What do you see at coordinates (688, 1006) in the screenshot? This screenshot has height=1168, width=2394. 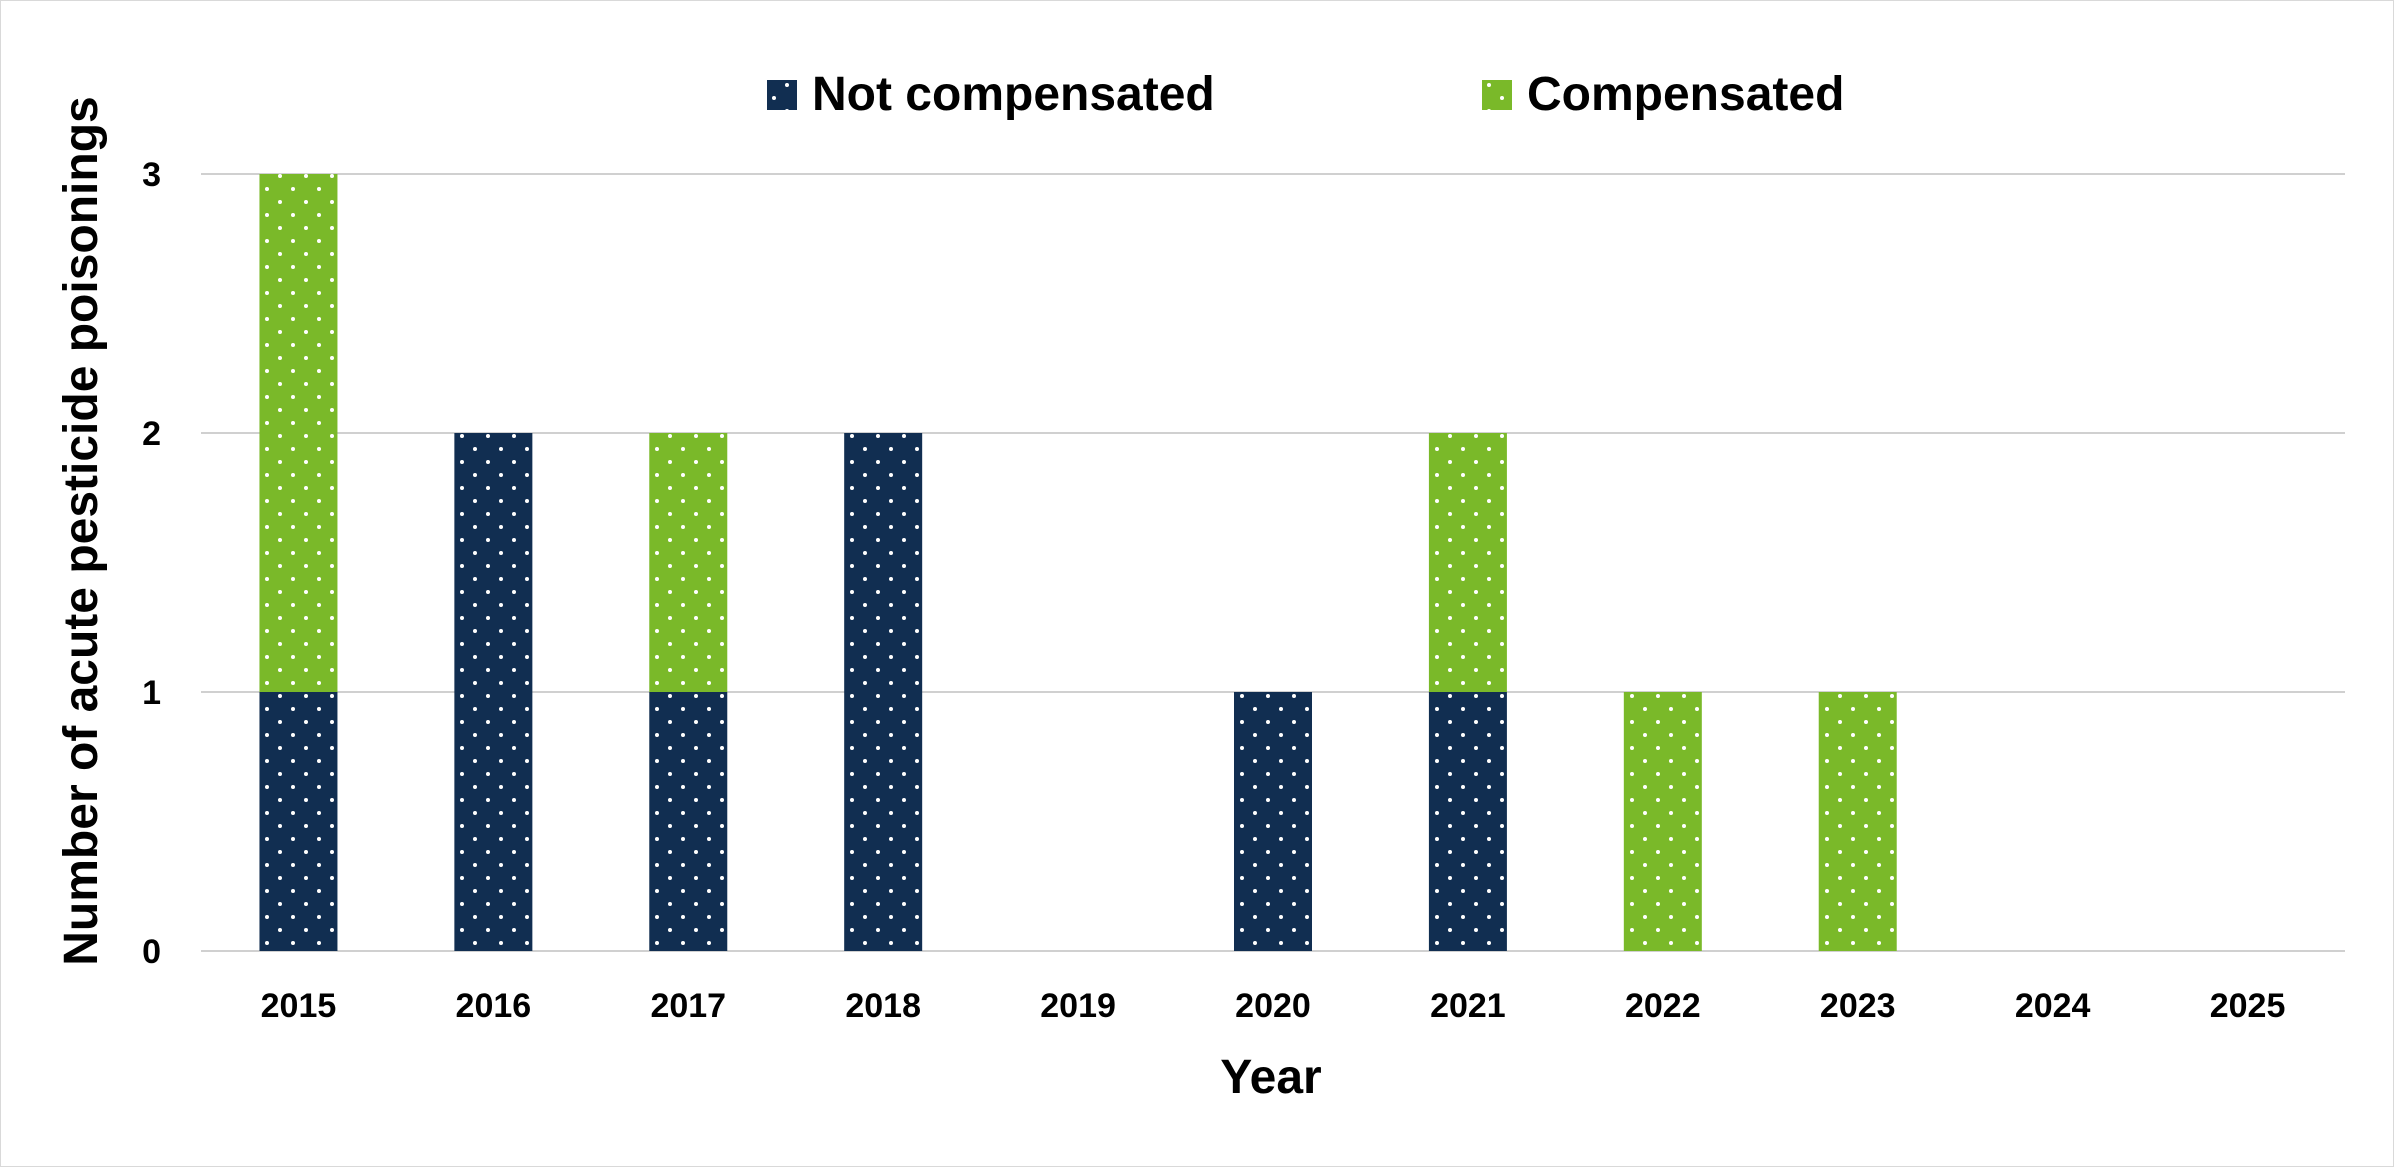 I see `x-tick-label: 2017` at bounding box center [688, 1006].